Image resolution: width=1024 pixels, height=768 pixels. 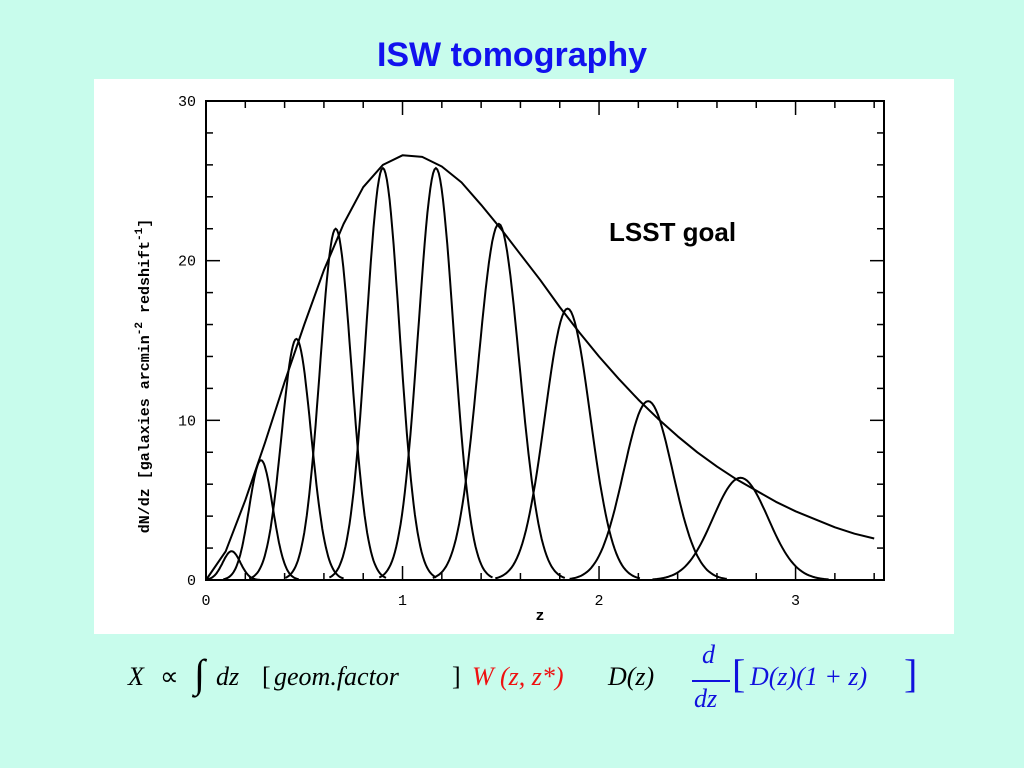 What do you see at coordinates (191, 581) in the screenshot?
I see `y-tick-label: 0` at bounding box center [191, 581].